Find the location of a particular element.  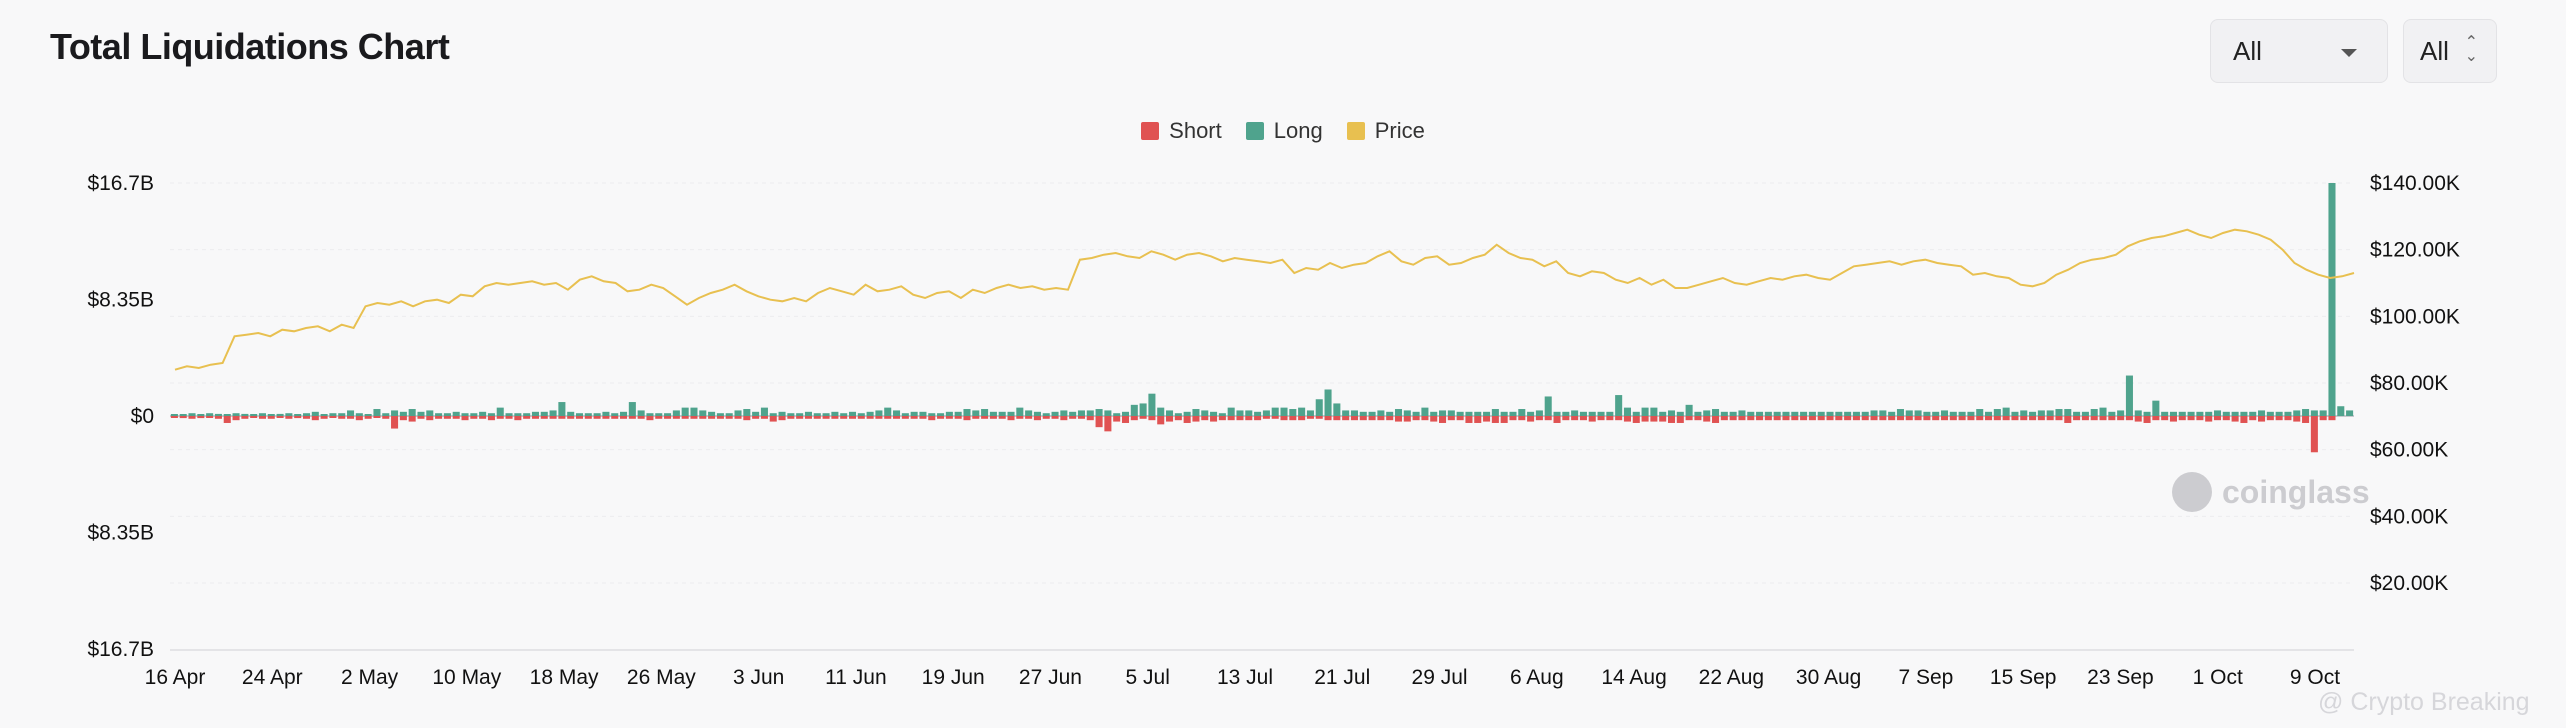

legend-label-price: Price is located at coordinates (1399, 130).